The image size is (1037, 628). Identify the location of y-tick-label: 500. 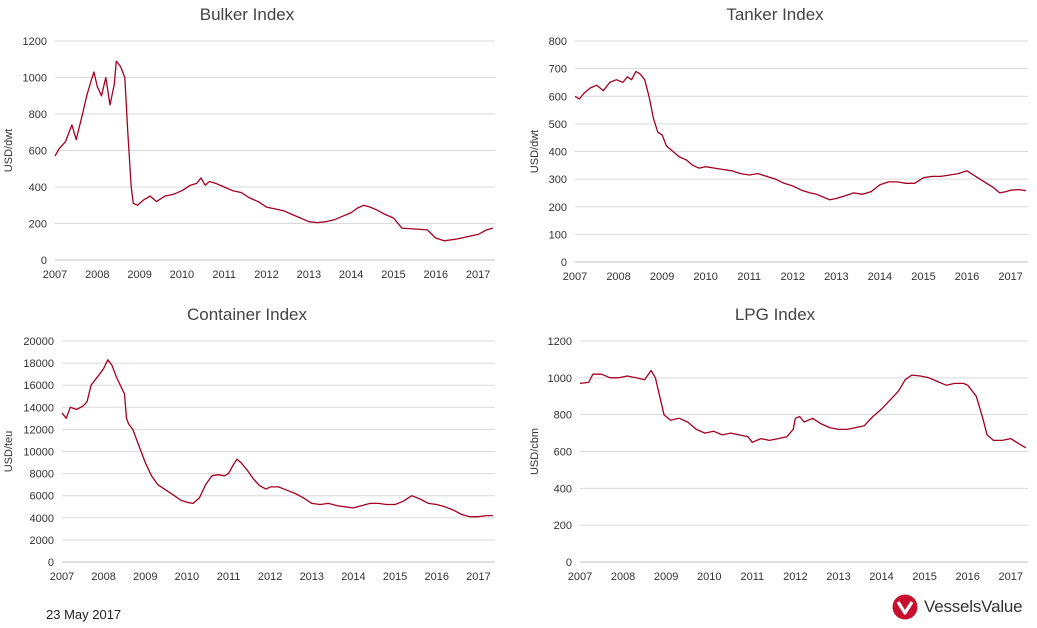
(558, 125).